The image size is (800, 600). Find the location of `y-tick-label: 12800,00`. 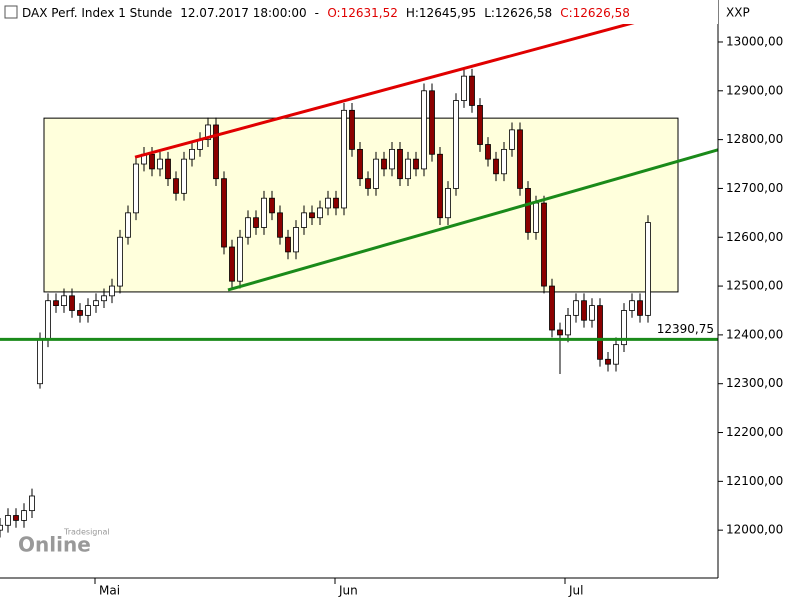

y-tick-label: 12800,00 is located at coordinates (754, 139).